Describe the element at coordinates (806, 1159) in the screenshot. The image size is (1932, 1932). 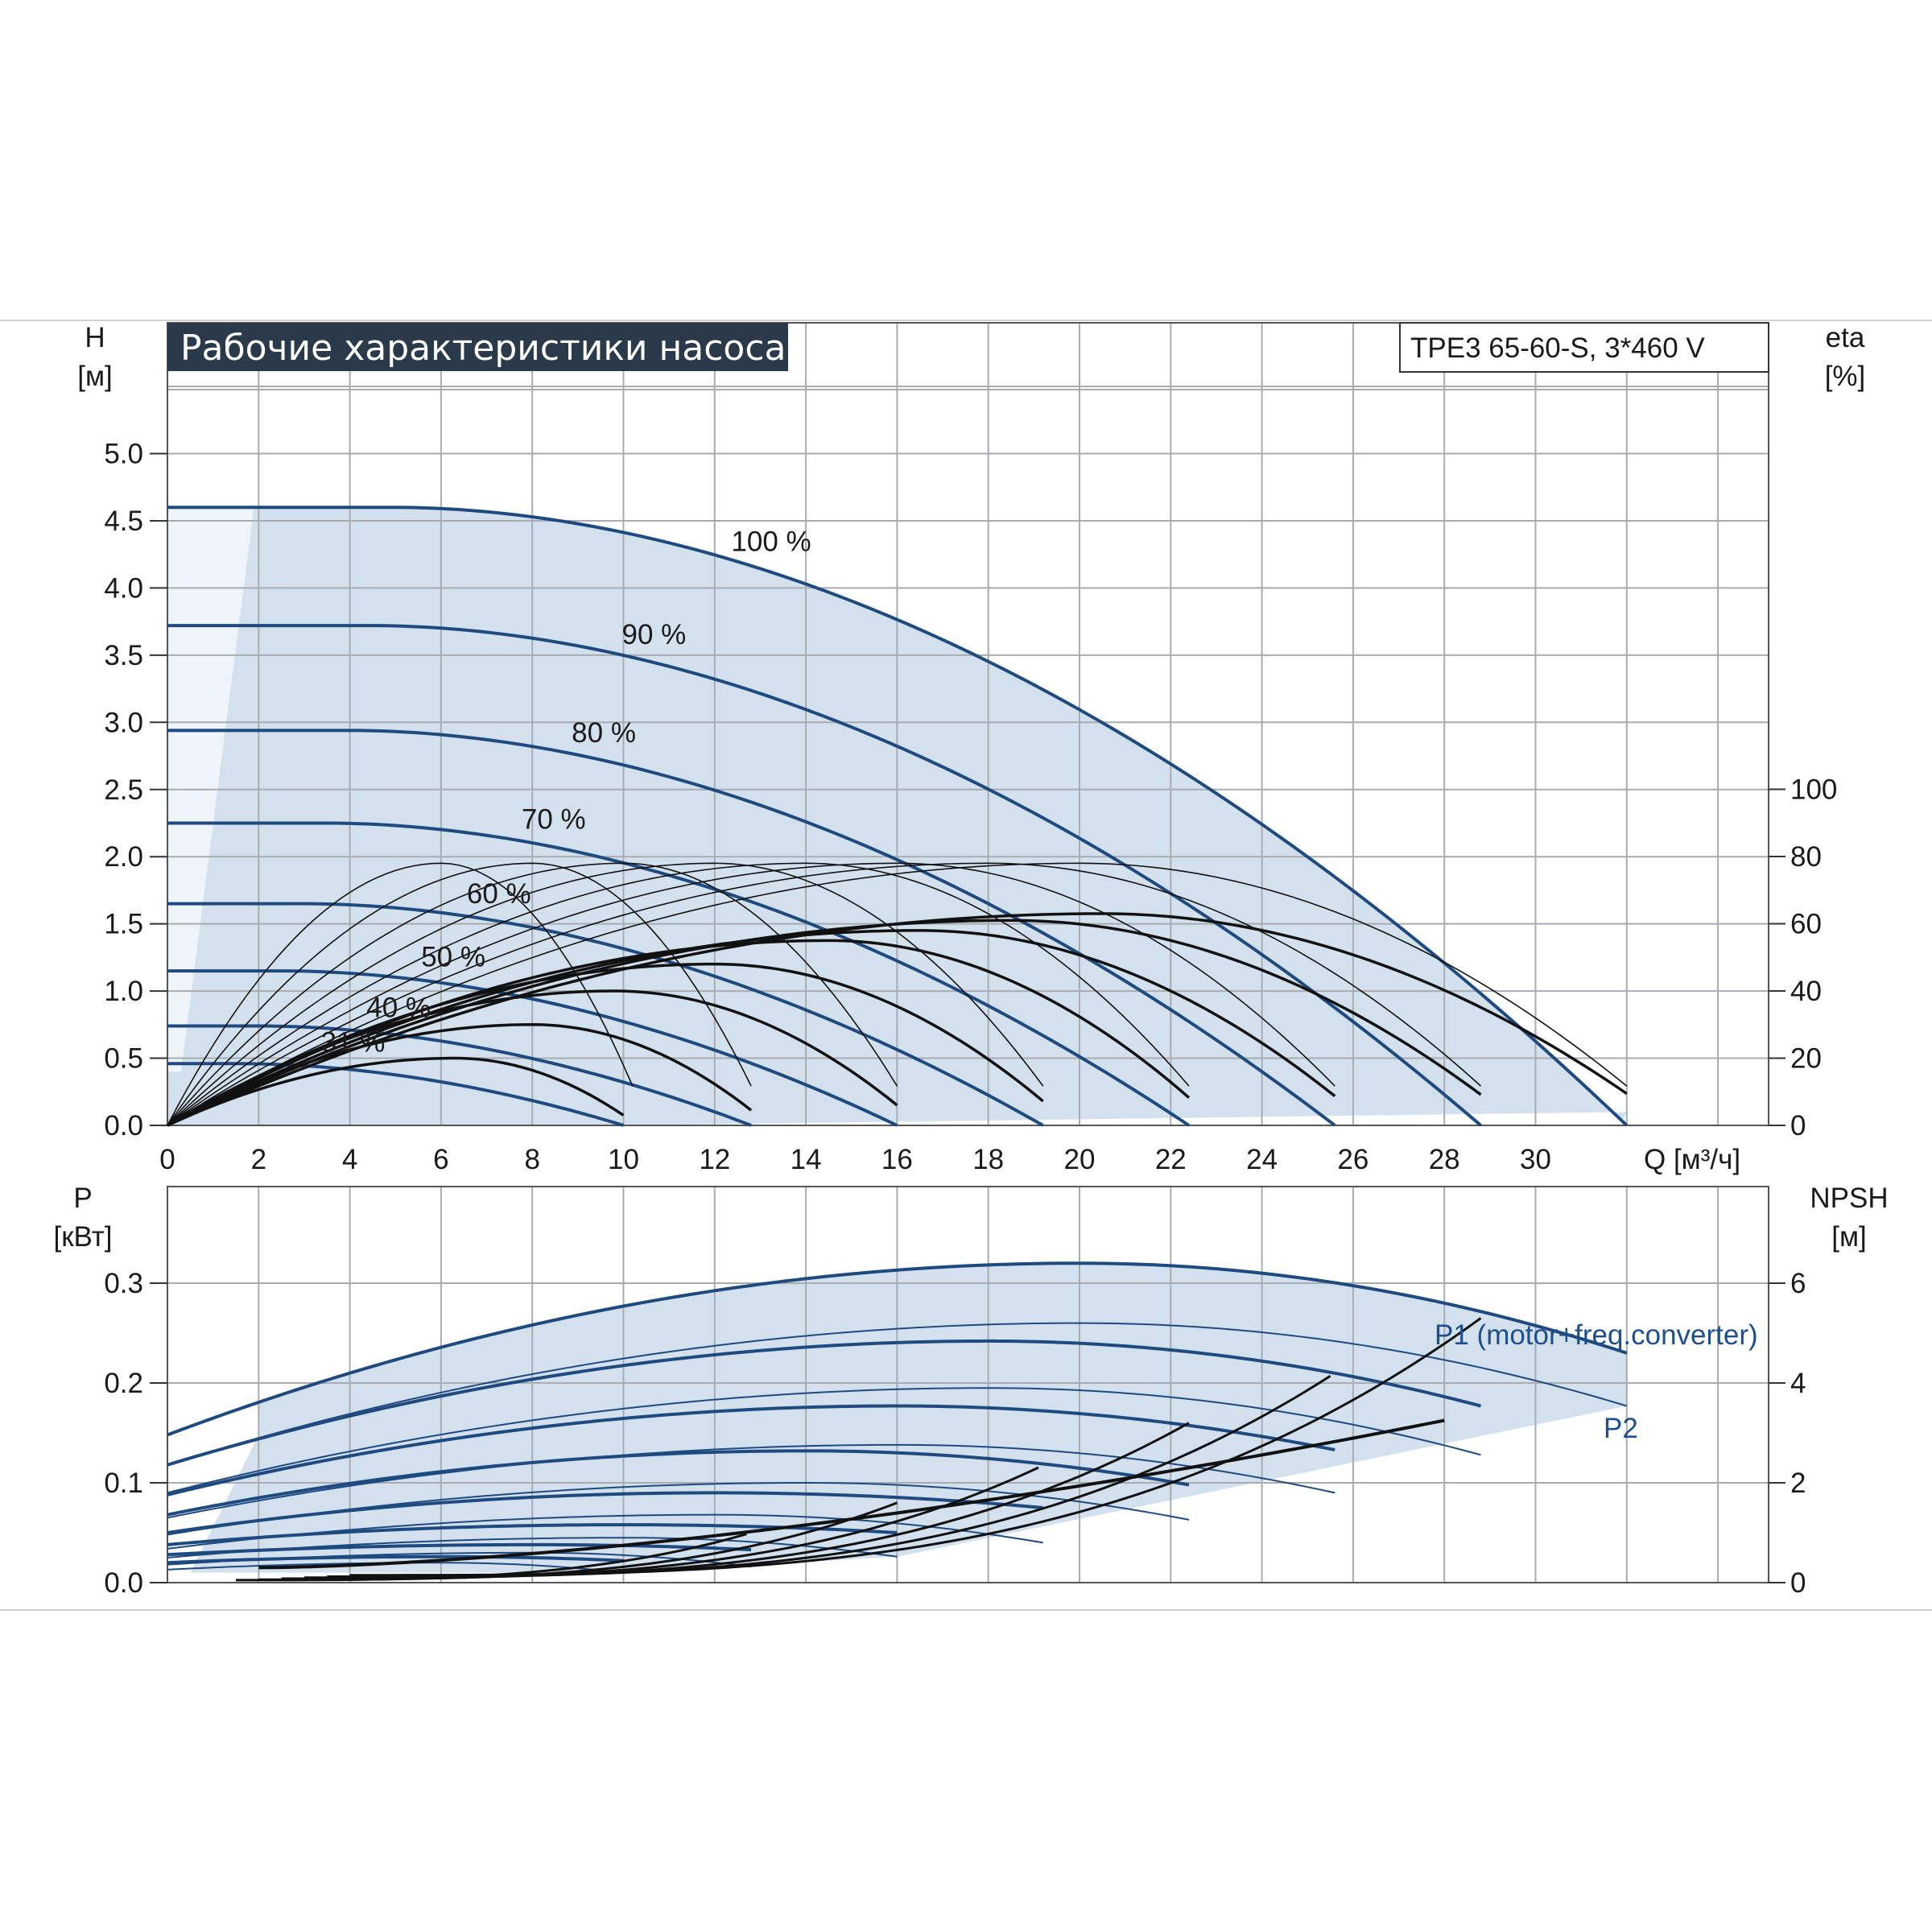
I see `flow-tick-label: 14` at that location.